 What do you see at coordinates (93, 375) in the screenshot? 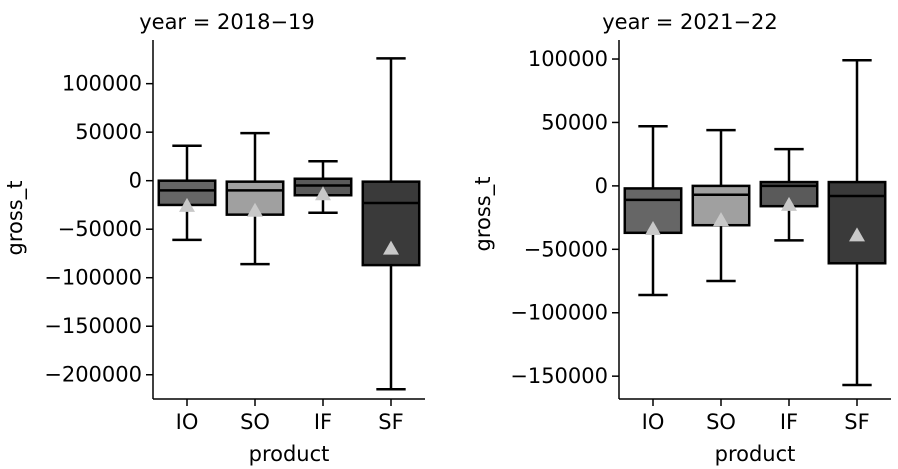
I see `y-tick-label: −200000` at bounding box center [93, 375].